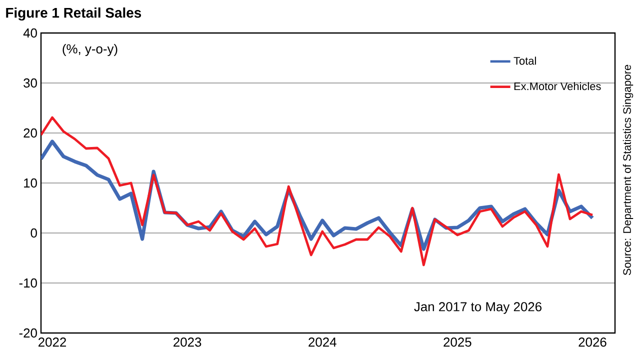 The image size is (643, 361). Describe the element at coordinates (33, 233) in the screenshot. I see `y-tick-label: 0` at that location.